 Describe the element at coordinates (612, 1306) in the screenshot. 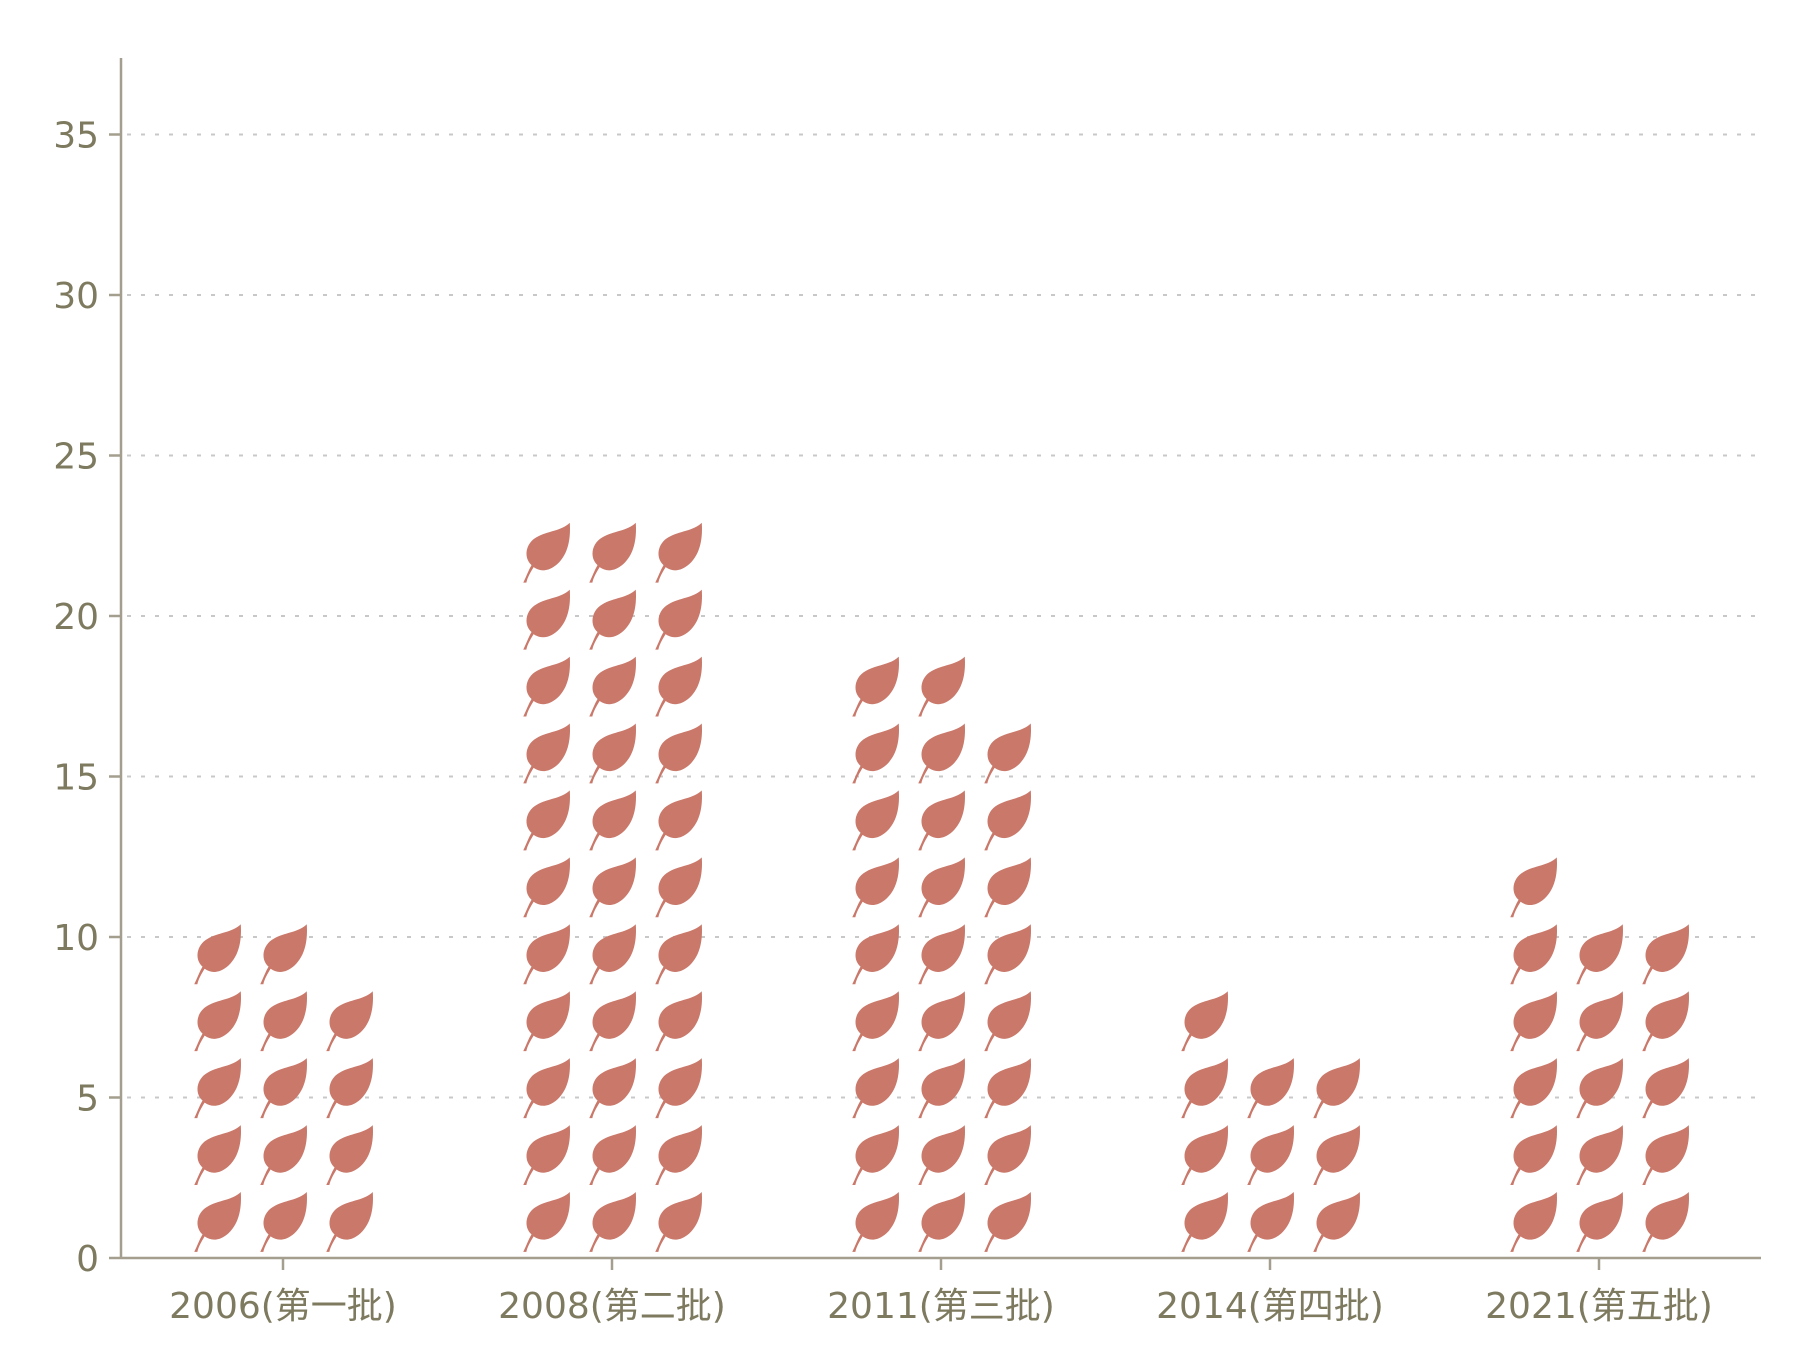

I see `x-tick-label: 2008(第二批)` at that location.